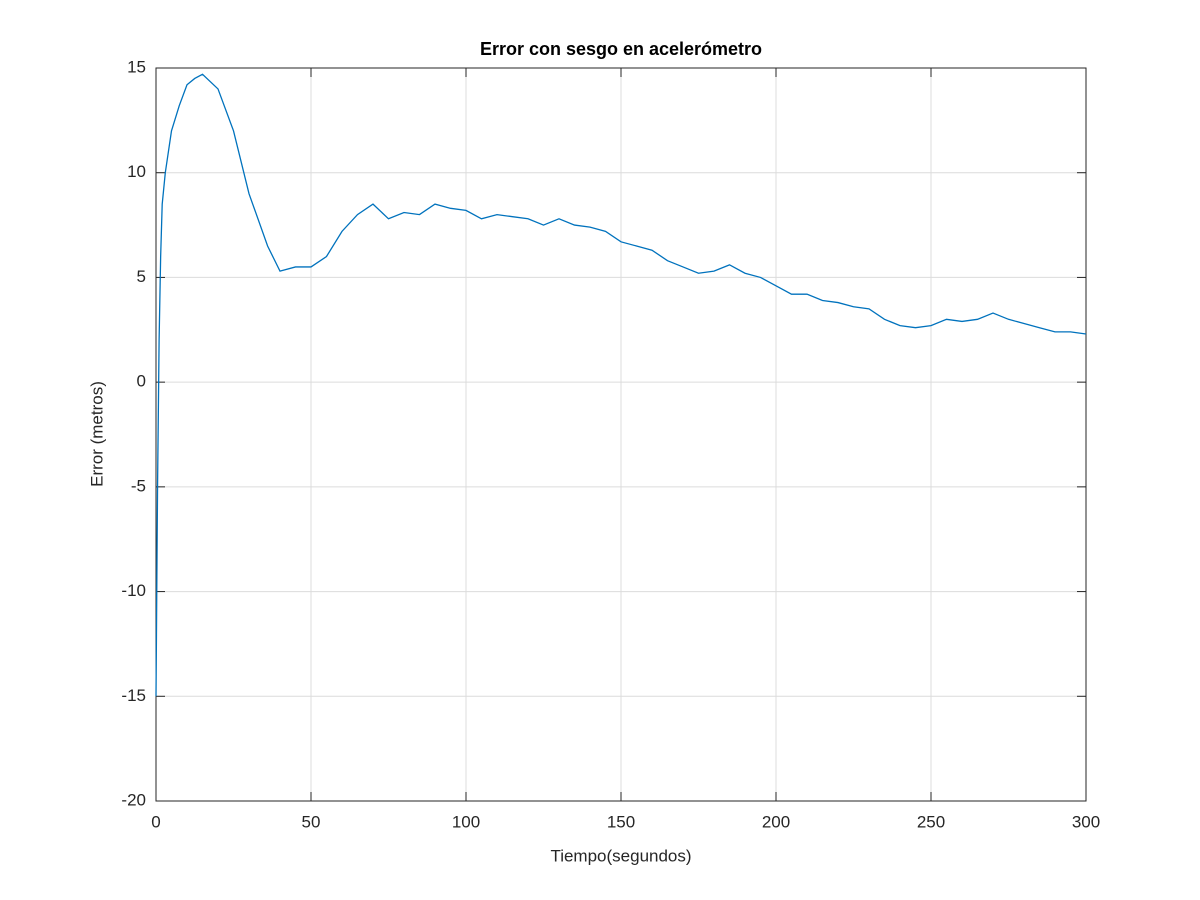 Image resolution: width=1200 pixels, height=900 pixels. What do you see at coordinates (141, 381) in the screenshot?
I see `y-tick-label: 0` at bounding box center [141, 381].